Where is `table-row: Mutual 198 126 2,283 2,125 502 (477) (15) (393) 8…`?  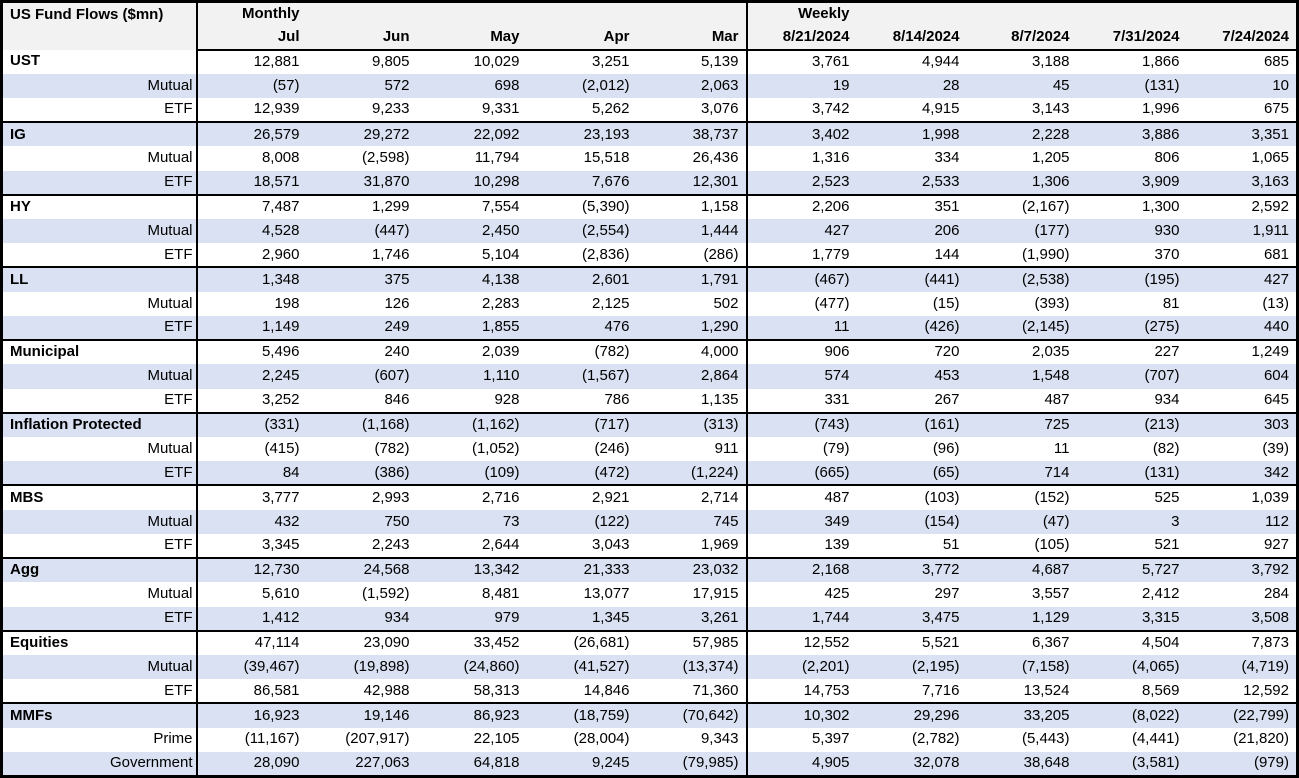 table-row: Mutual 198 126 2,283 2,125 502 (477) (15) (393) 8… is located at coordinates (649, 303).